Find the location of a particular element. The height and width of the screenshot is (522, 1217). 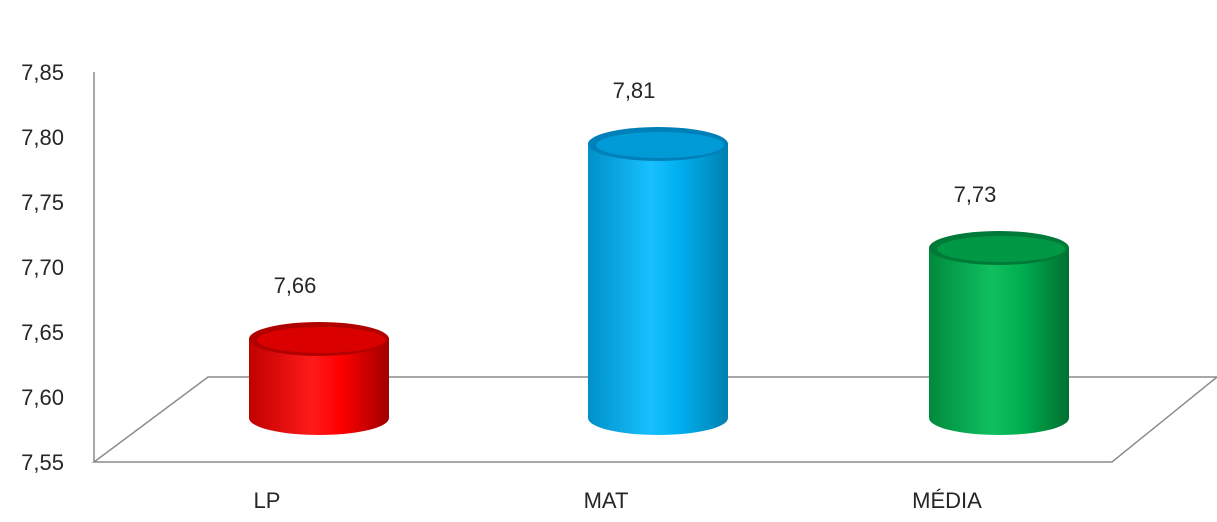

y-tick-label: 7,85 is located at coordinates (42, 72).